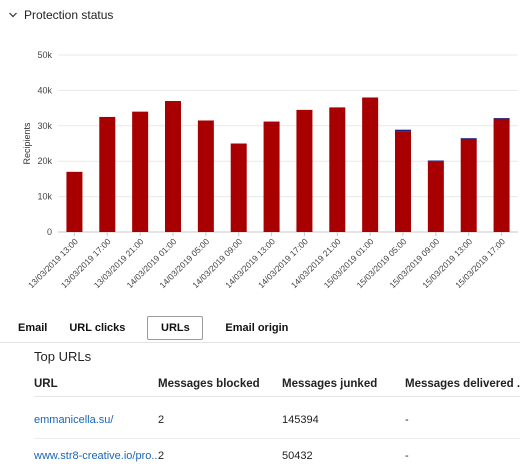 The image size is (520, 475). I want to click on col-header-url: URL, so click(46, 384).